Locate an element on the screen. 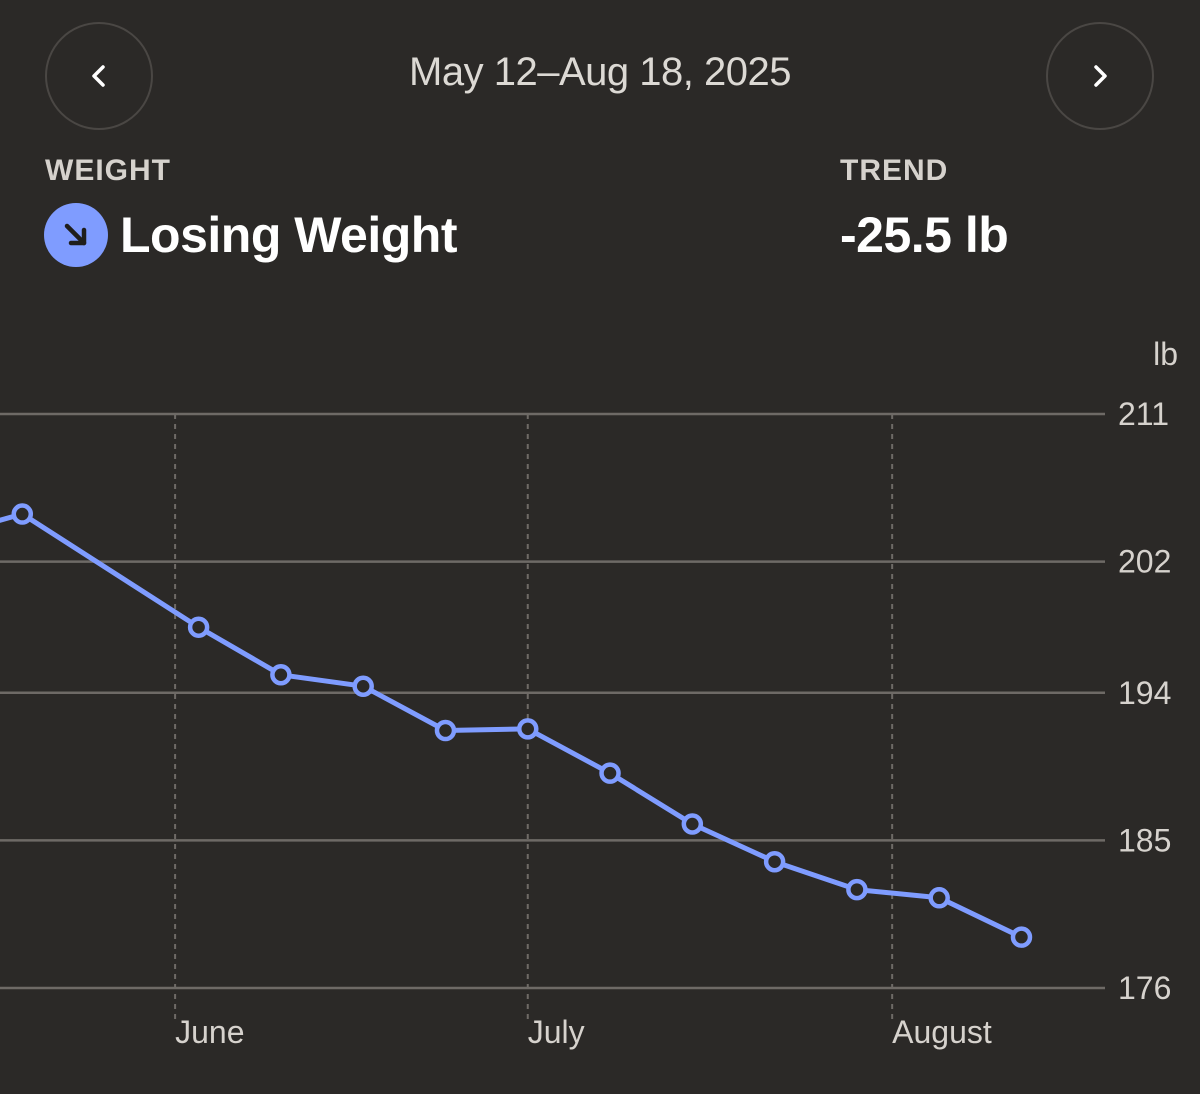  previous-range-button is located at coordinates (99, 76).